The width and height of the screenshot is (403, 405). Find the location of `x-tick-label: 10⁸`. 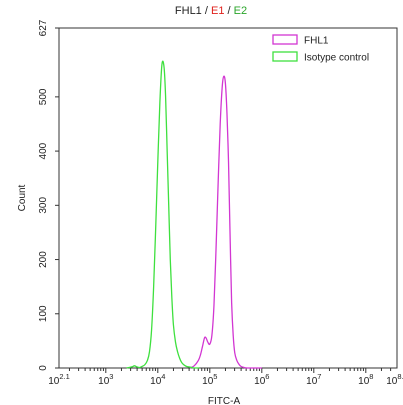

x-tick-label: 10⁸ is located at coordinates (365, 379).